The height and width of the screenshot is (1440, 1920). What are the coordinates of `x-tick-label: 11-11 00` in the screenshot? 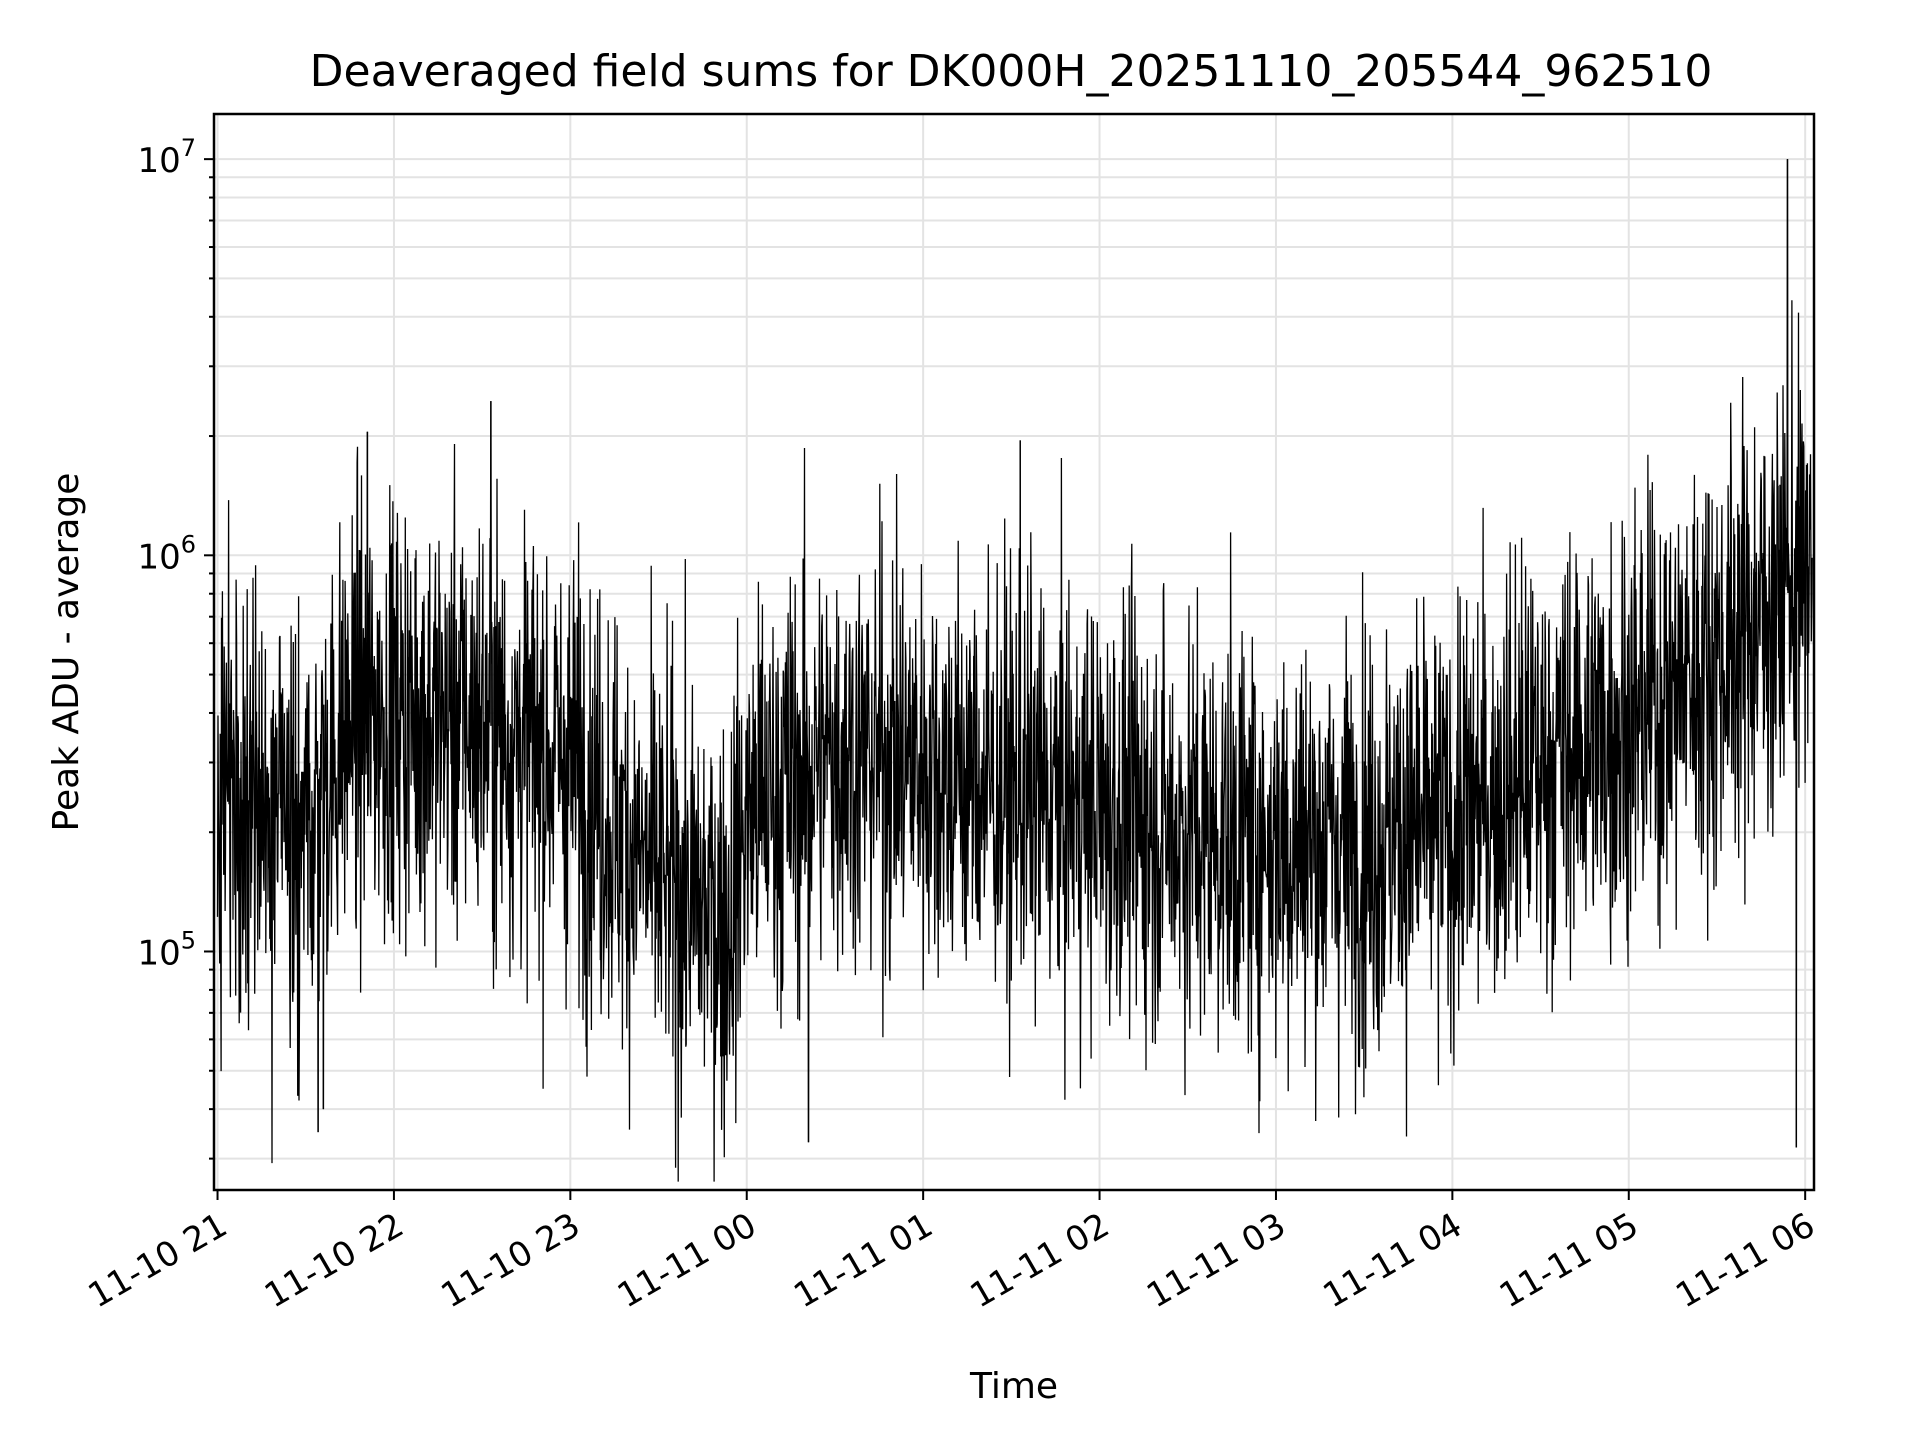 It's located at (687, 1260).